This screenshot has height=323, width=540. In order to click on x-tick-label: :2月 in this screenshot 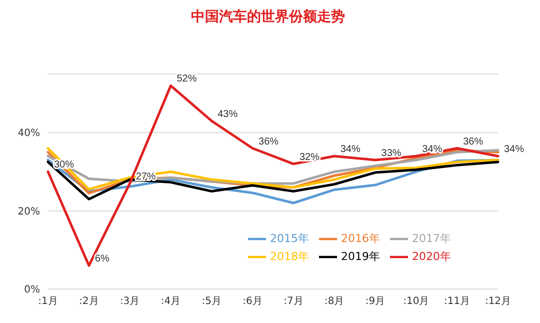, I will do `click(89, 302)`.